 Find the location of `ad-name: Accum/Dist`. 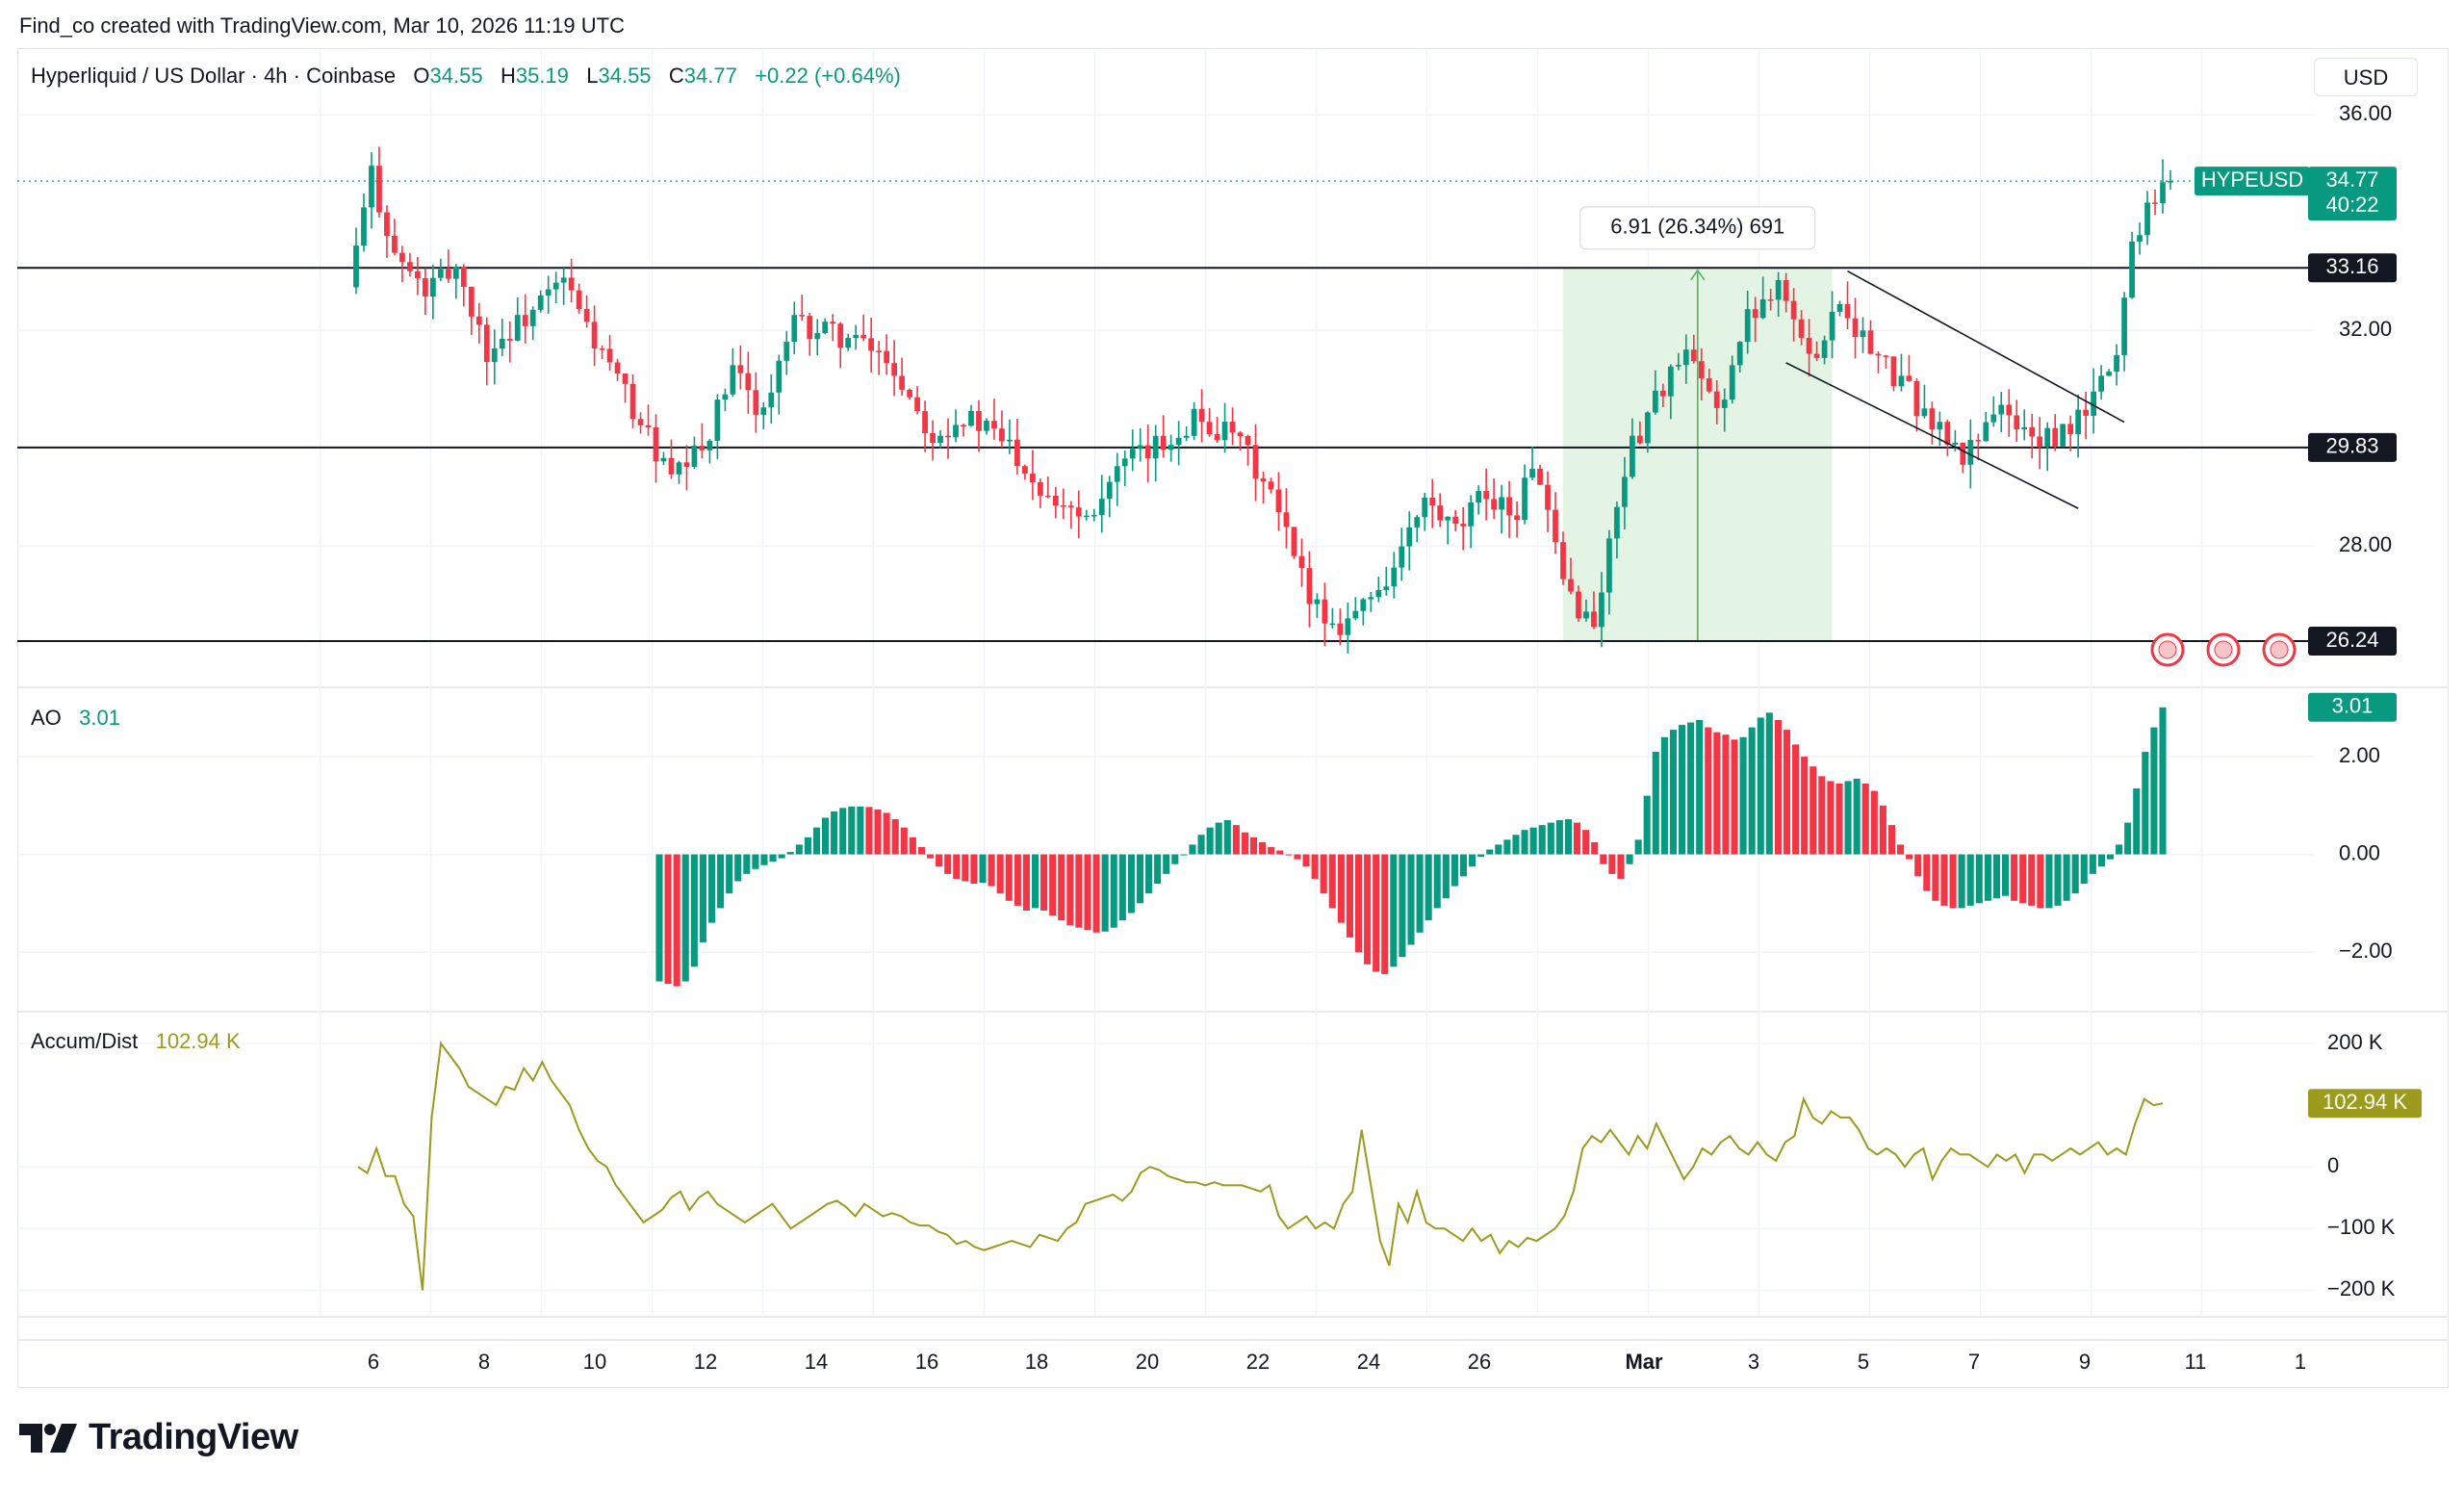

ad-name: Accum/Dist is located at coordinates (85, 1041).